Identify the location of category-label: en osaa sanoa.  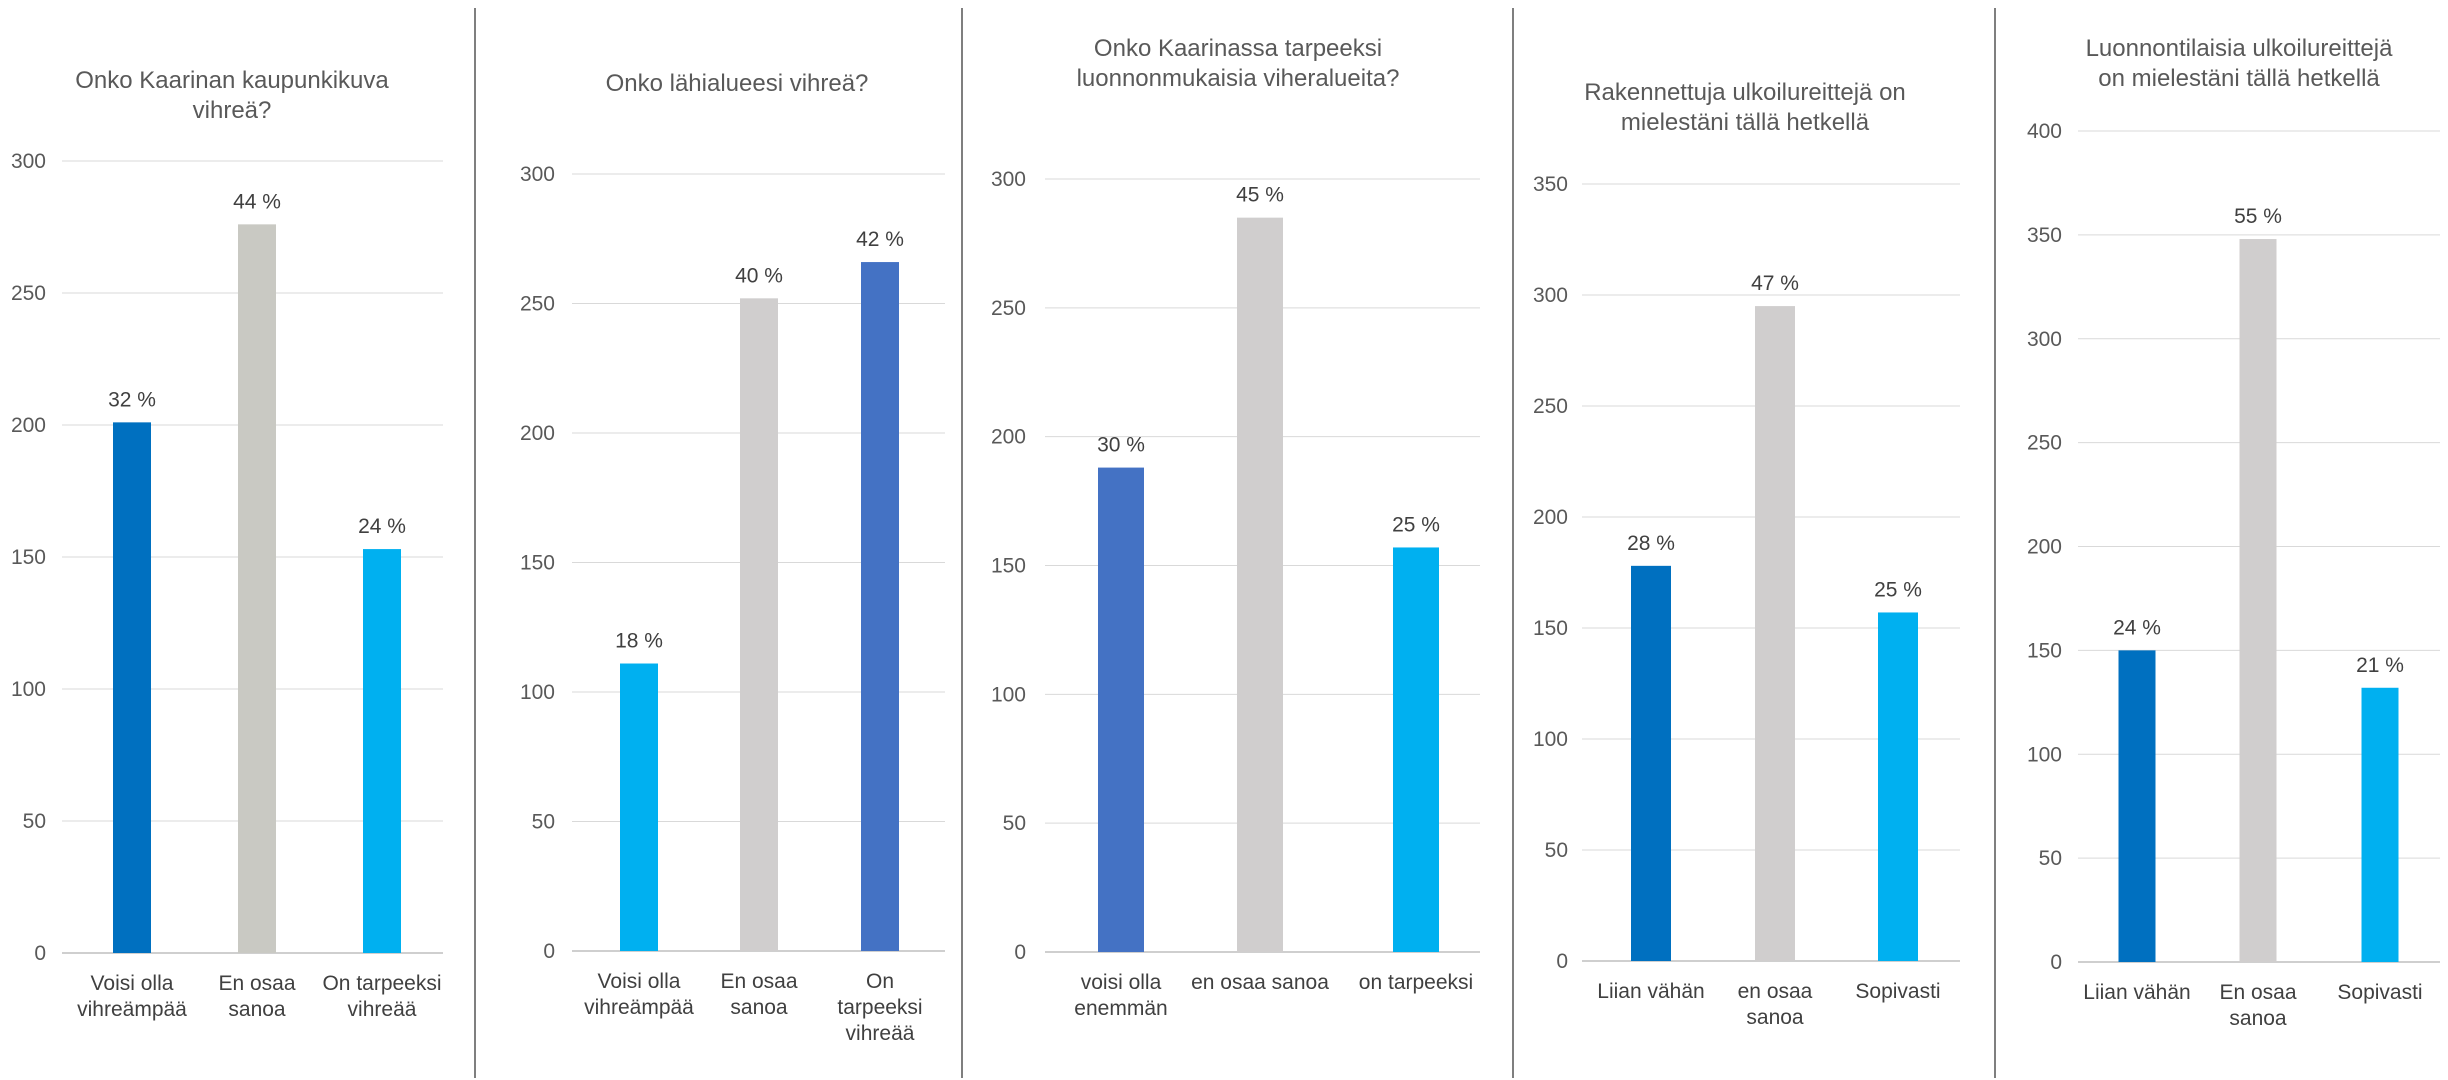
(1260, 982).